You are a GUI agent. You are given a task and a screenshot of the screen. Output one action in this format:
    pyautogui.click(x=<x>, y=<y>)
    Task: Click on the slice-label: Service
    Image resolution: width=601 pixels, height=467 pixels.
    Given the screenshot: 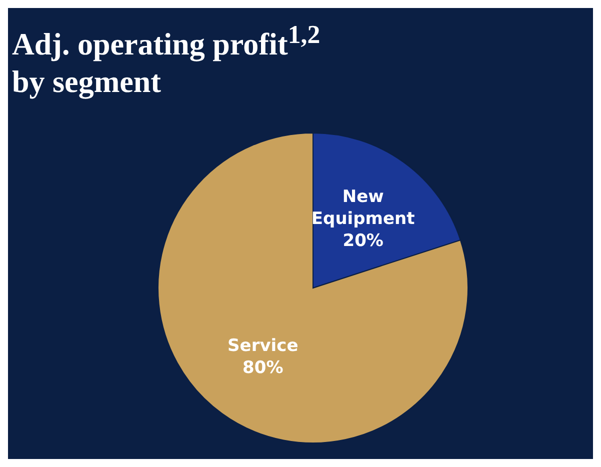 What is the action you would take?
    pyautogui.click(x=263, y=346)
    